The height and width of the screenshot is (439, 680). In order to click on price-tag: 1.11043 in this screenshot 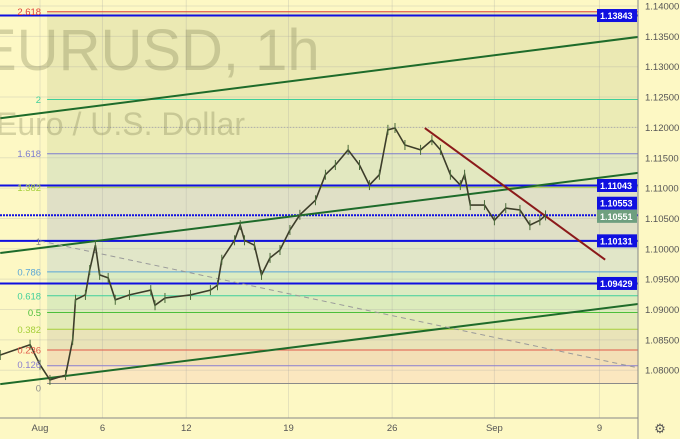, I will do `click(616, 186)`.